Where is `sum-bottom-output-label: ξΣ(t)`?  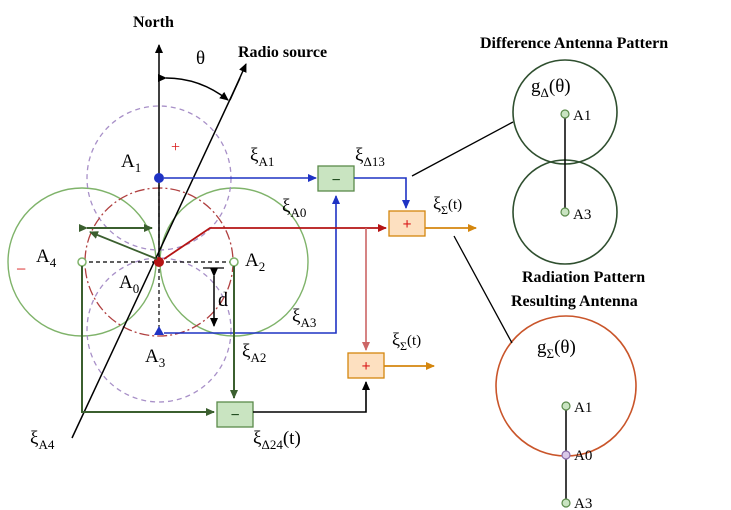
sum-bottom-output-label: ξΣ(t) is located at coordinates (406, 341).